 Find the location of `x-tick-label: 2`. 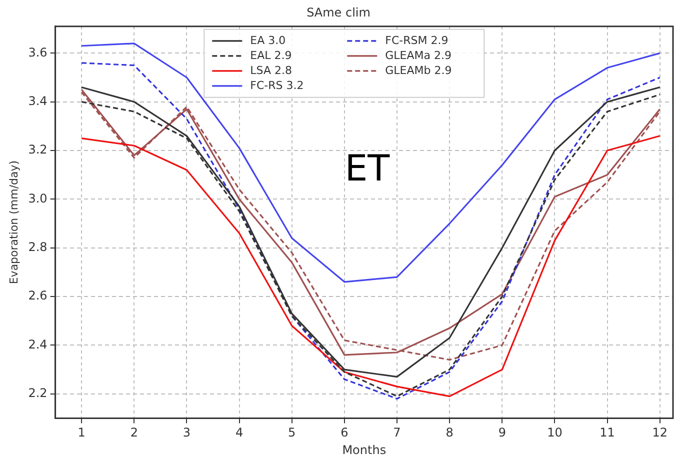

x-tick-label: 2 is located at coordinates (134, 433).